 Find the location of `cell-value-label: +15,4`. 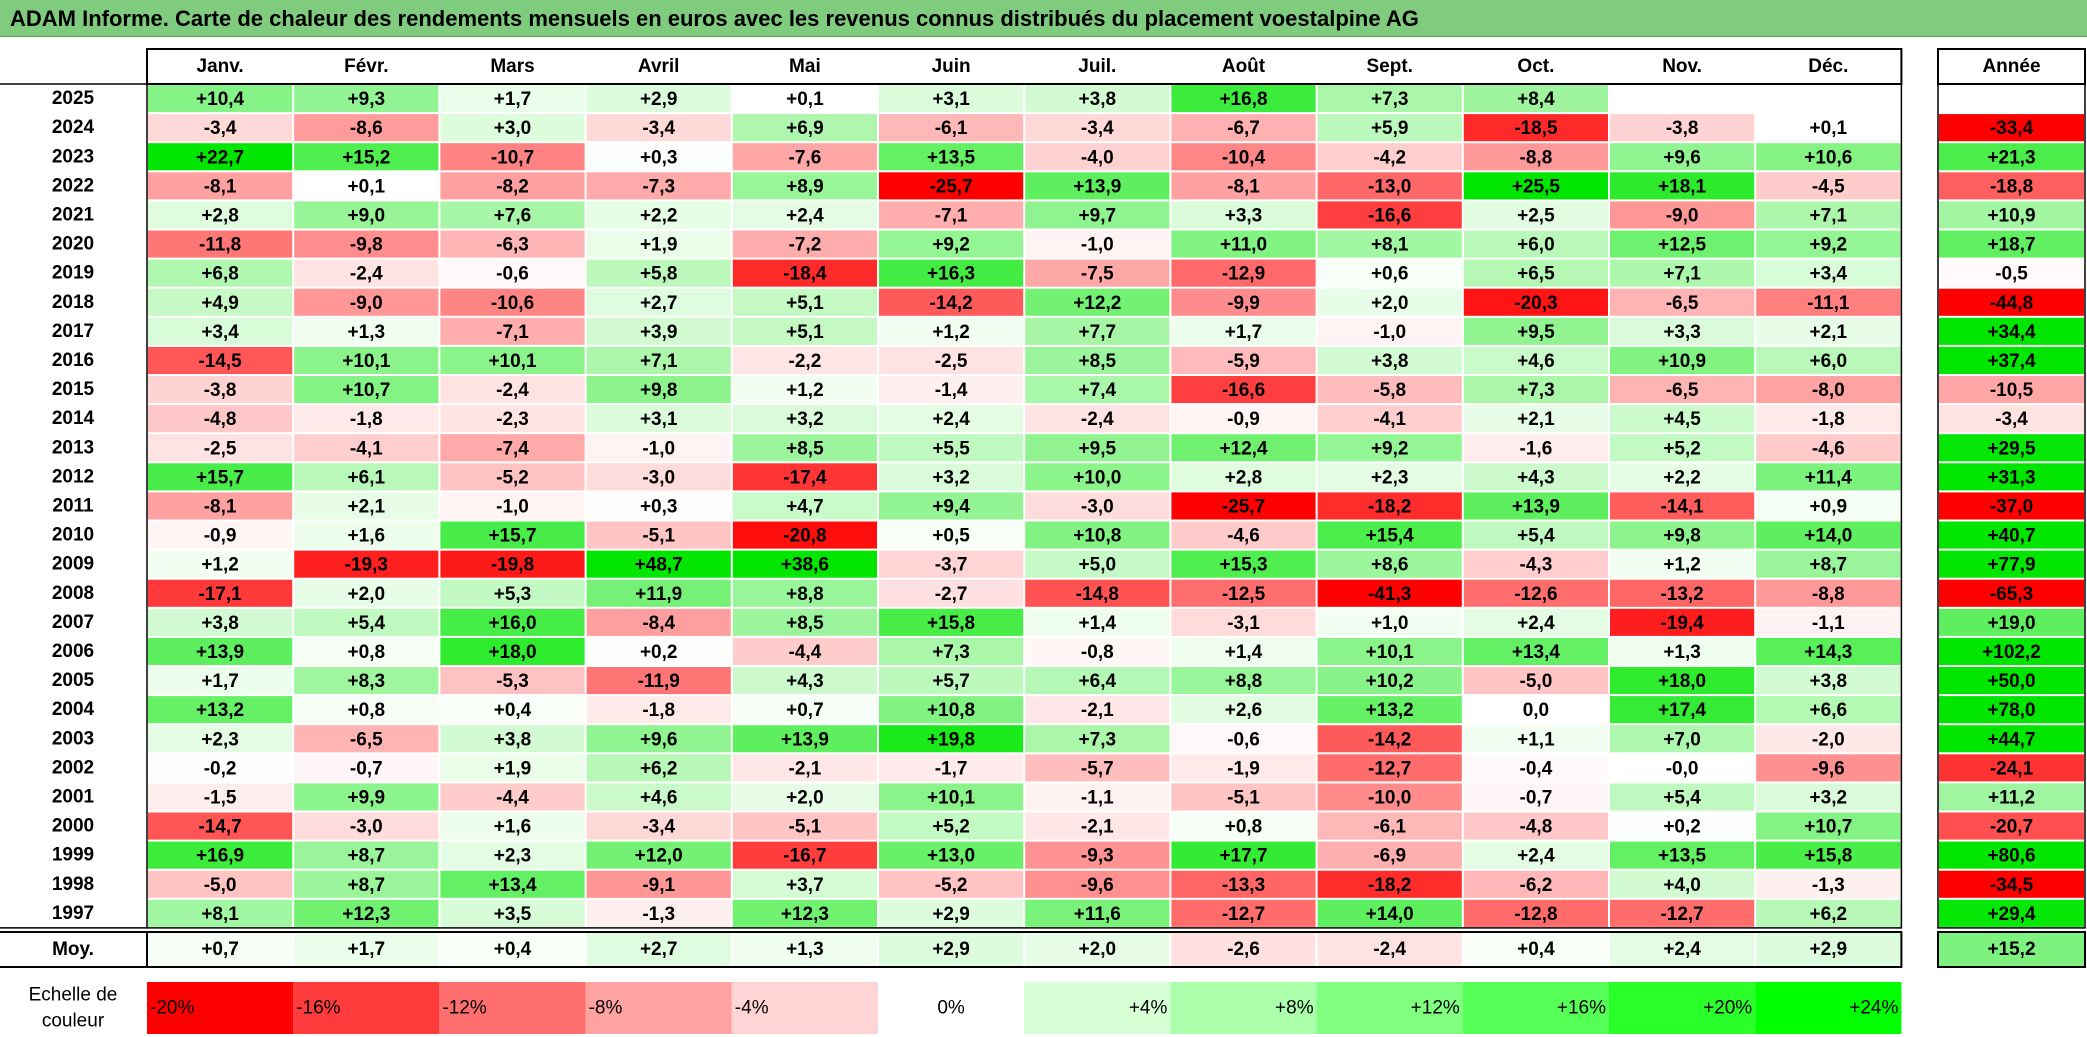

cell-value-label: +15,4 is located at coordinates (1390, 536).